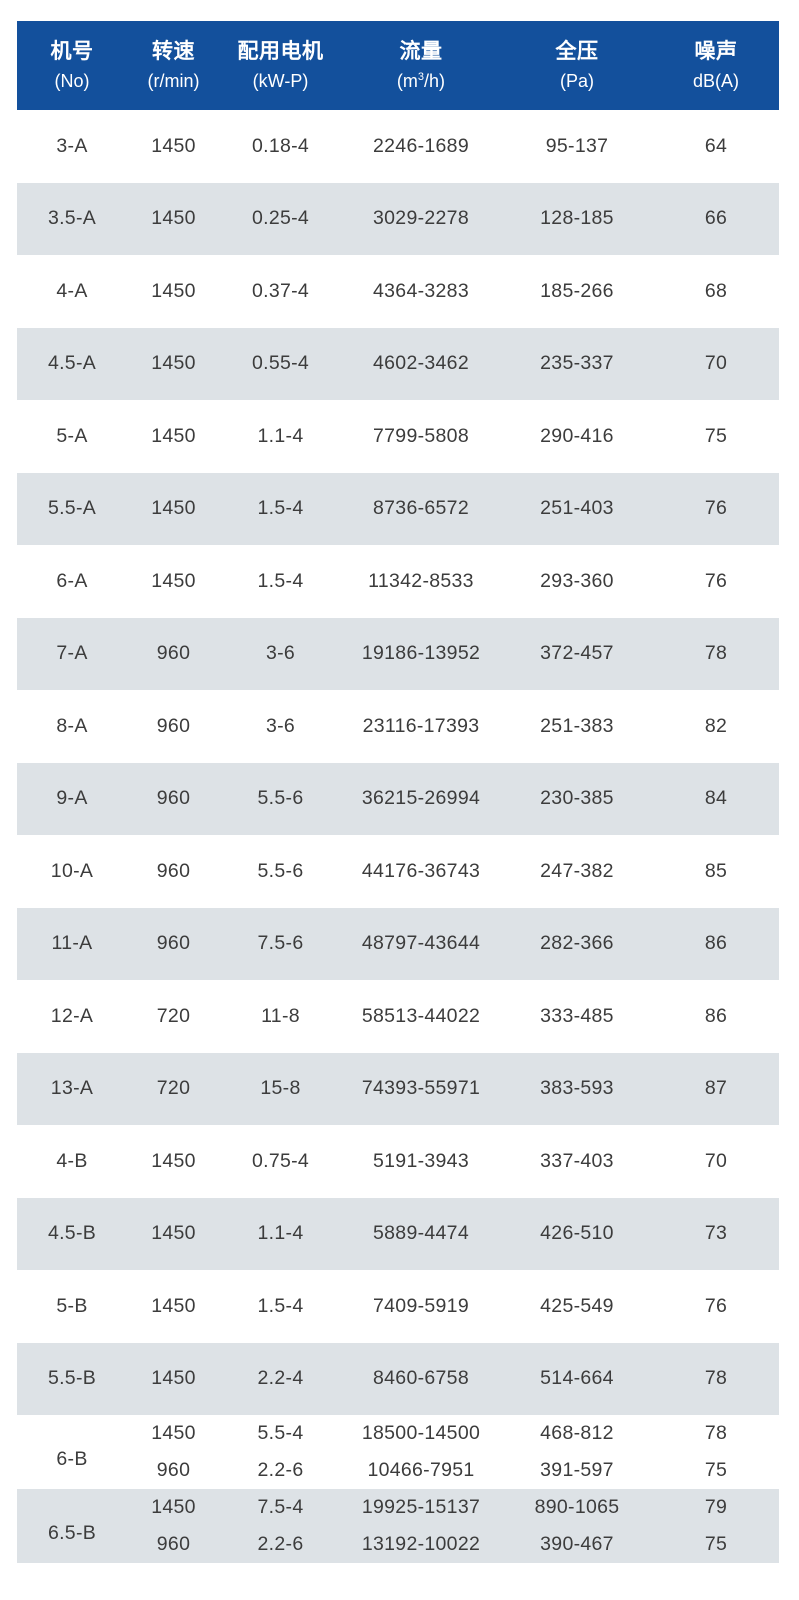  What do you see at coordinates (72, 145) in the screenshot?
I see `cell-model: 3-A` at bounding box center [72, 145].